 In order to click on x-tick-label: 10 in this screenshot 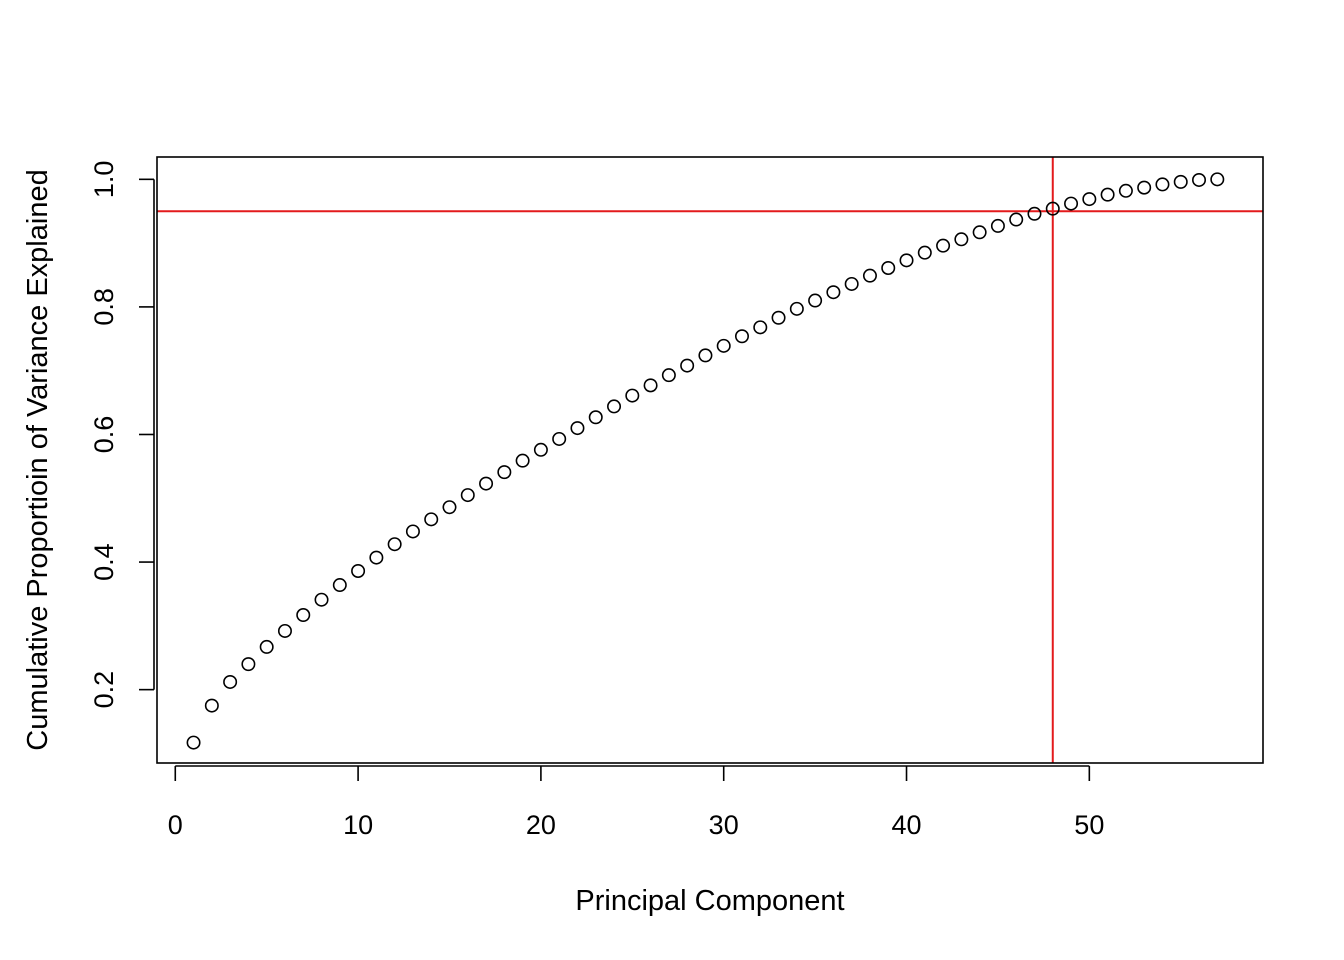, I will do `click(358, 825)`.